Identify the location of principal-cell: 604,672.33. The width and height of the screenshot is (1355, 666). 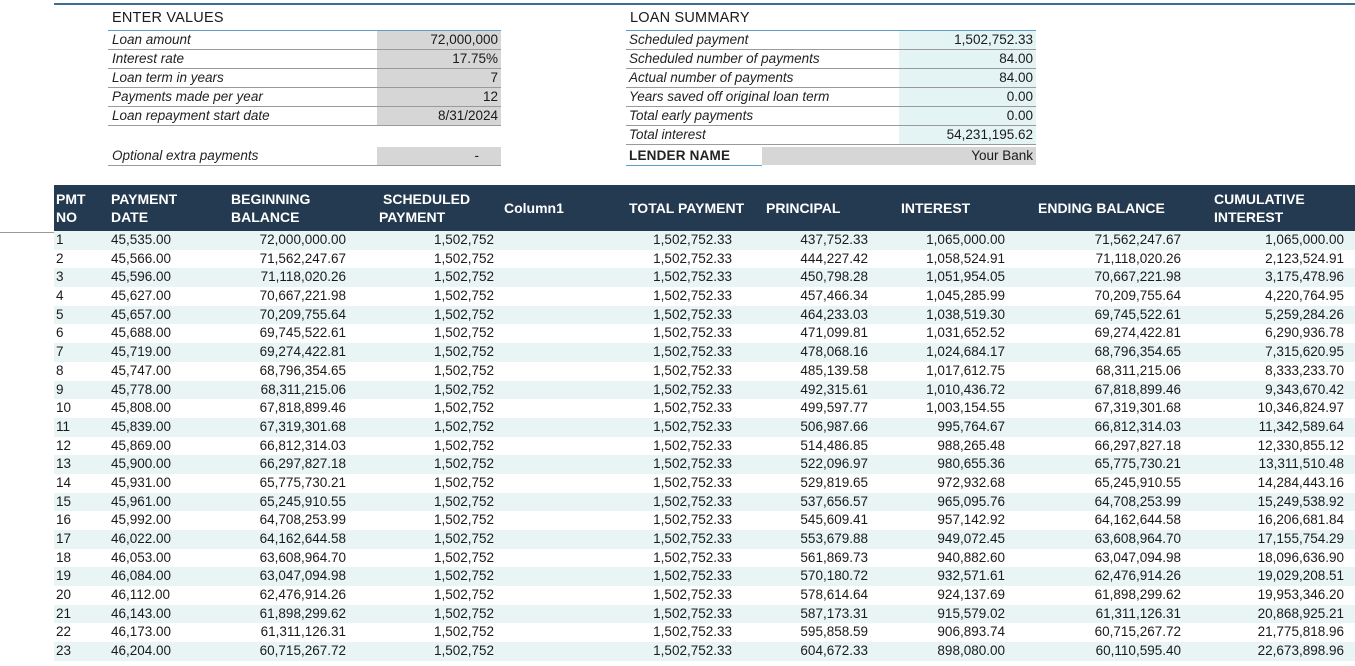
(834, 651).